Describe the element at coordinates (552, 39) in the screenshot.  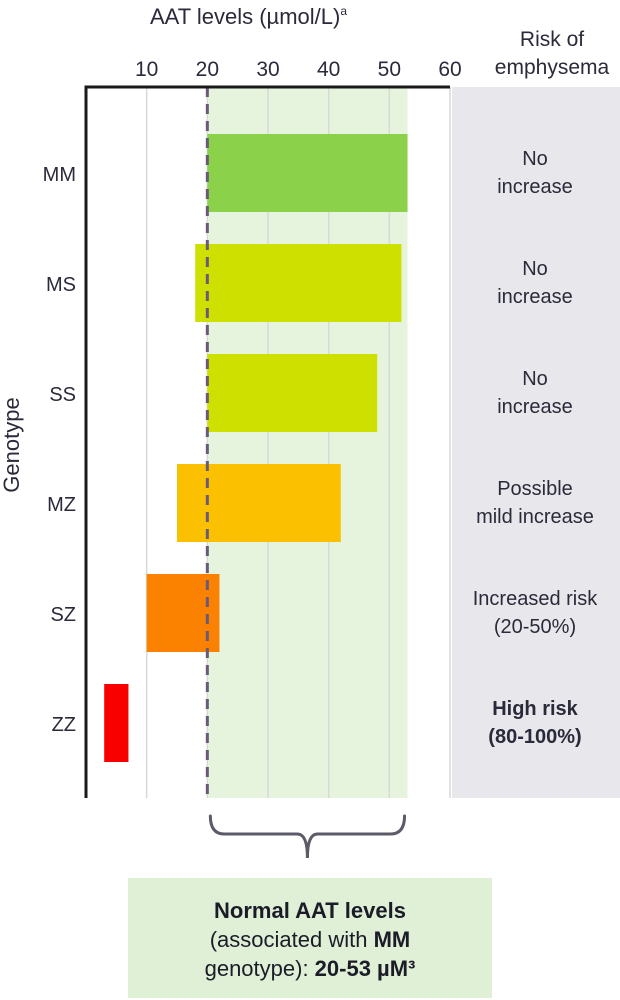
I see `risk-title-line-1: Risk of` at that location.